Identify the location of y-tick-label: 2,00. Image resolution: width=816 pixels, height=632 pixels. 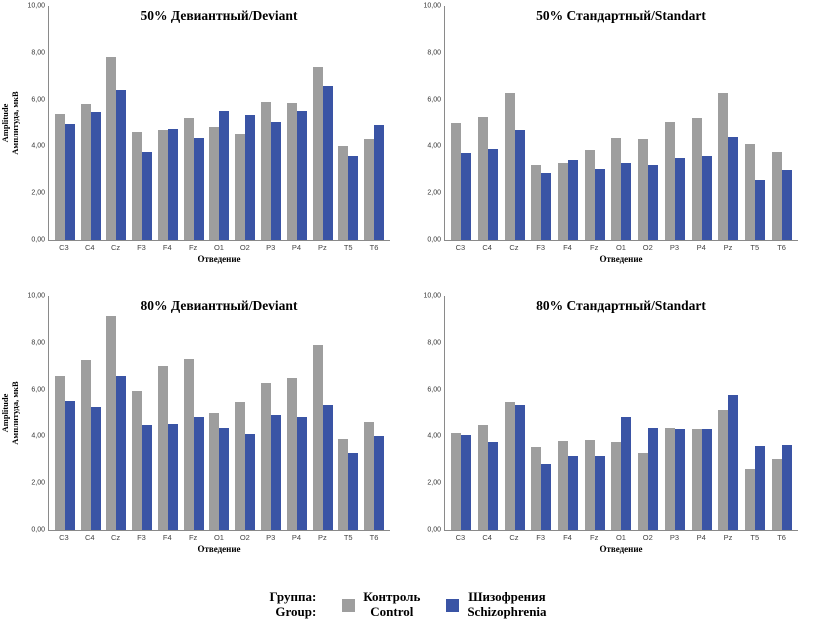
(434, 193).